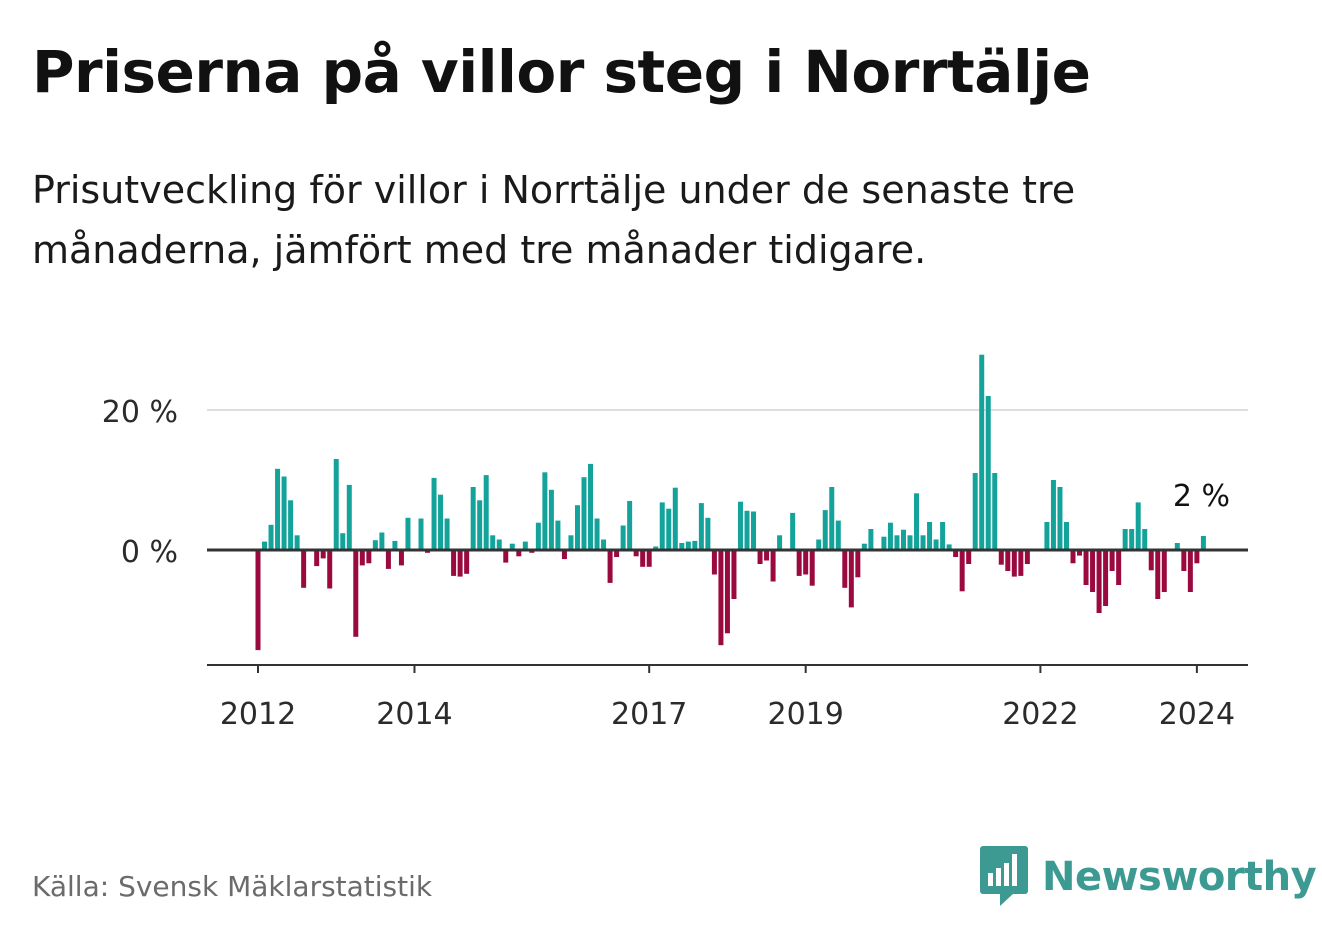 This screenshot has width=1322, height=939. Describe the element at coordinates (258, 714) in the screenshot. I see `x-tick-label: 2012` at that location.